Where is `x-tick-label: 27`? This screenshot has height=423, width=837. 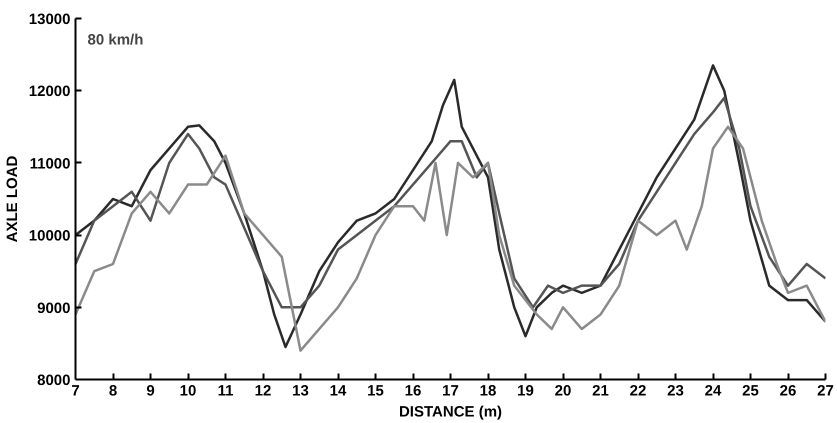
x-tick-label: 27 is located at coordinates (825, 391).